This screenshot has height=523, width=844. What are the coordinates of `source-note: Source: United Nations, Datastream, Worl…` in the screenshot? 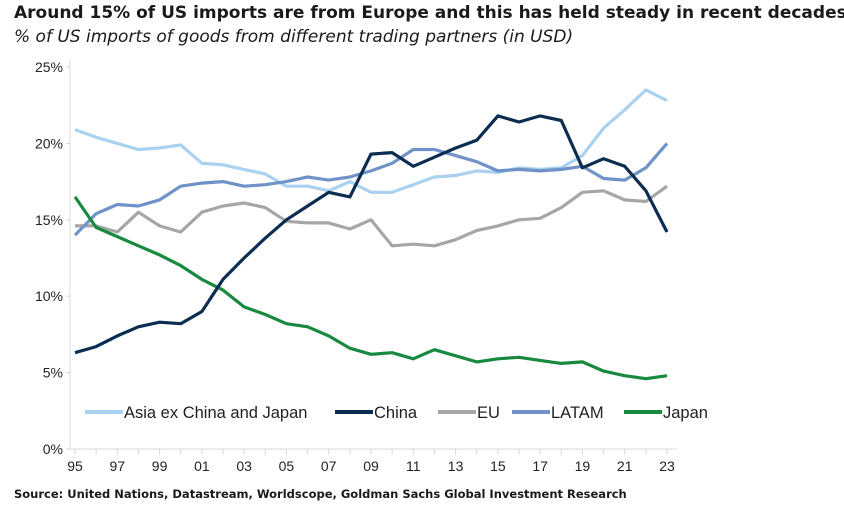 It's located at (320, 494).